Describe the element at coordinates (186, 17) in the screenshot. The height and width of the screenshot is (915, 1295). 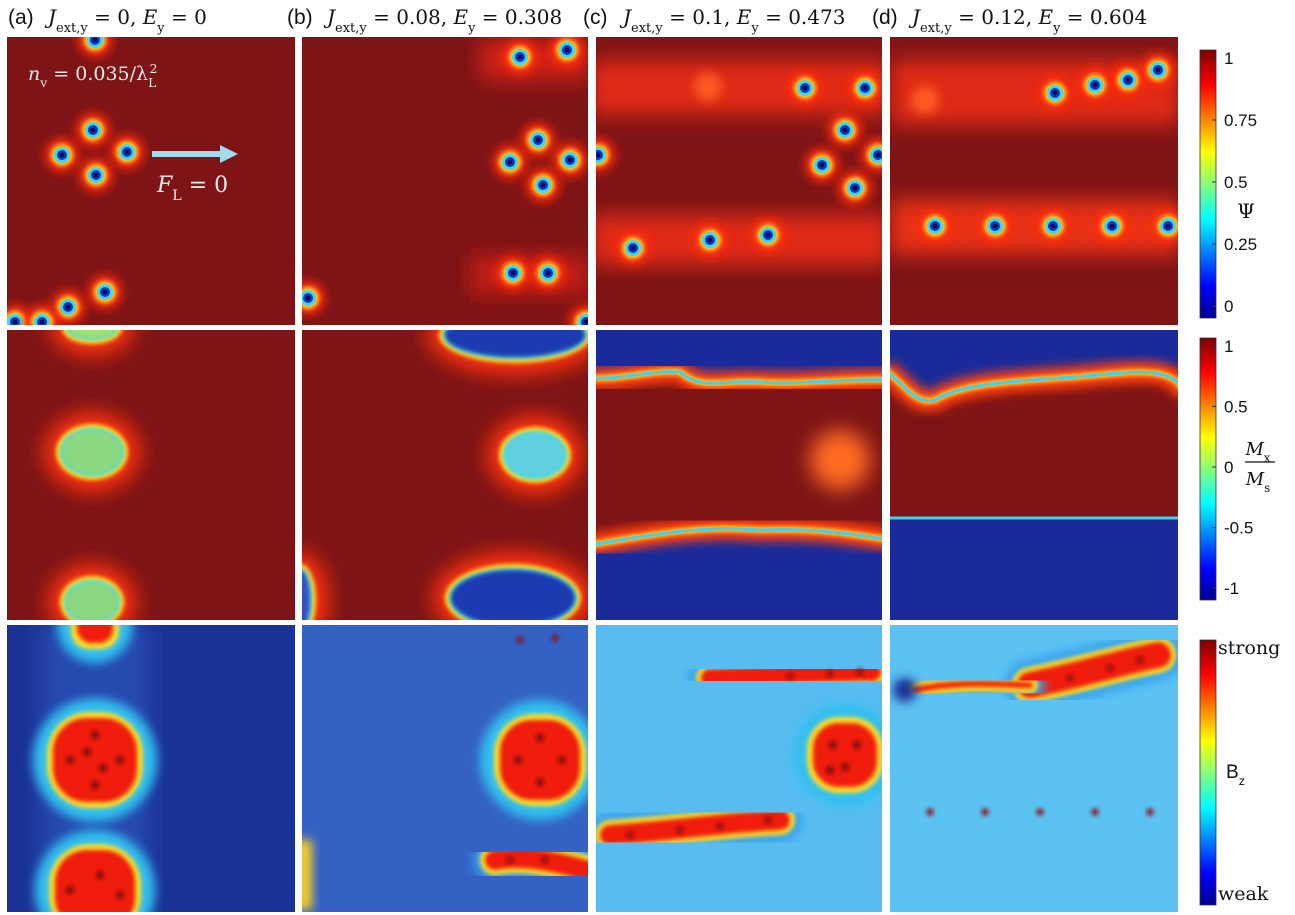
I see `math-part: = 0` at that location.